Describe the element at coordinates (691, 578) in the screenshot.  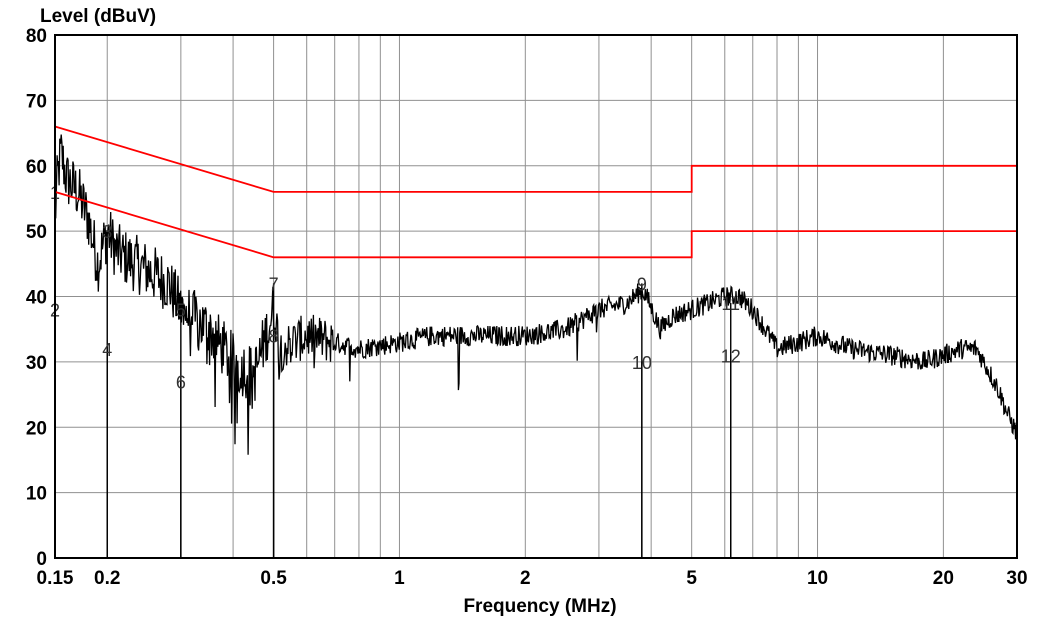
I see `x-tick-label: 5` at that location.